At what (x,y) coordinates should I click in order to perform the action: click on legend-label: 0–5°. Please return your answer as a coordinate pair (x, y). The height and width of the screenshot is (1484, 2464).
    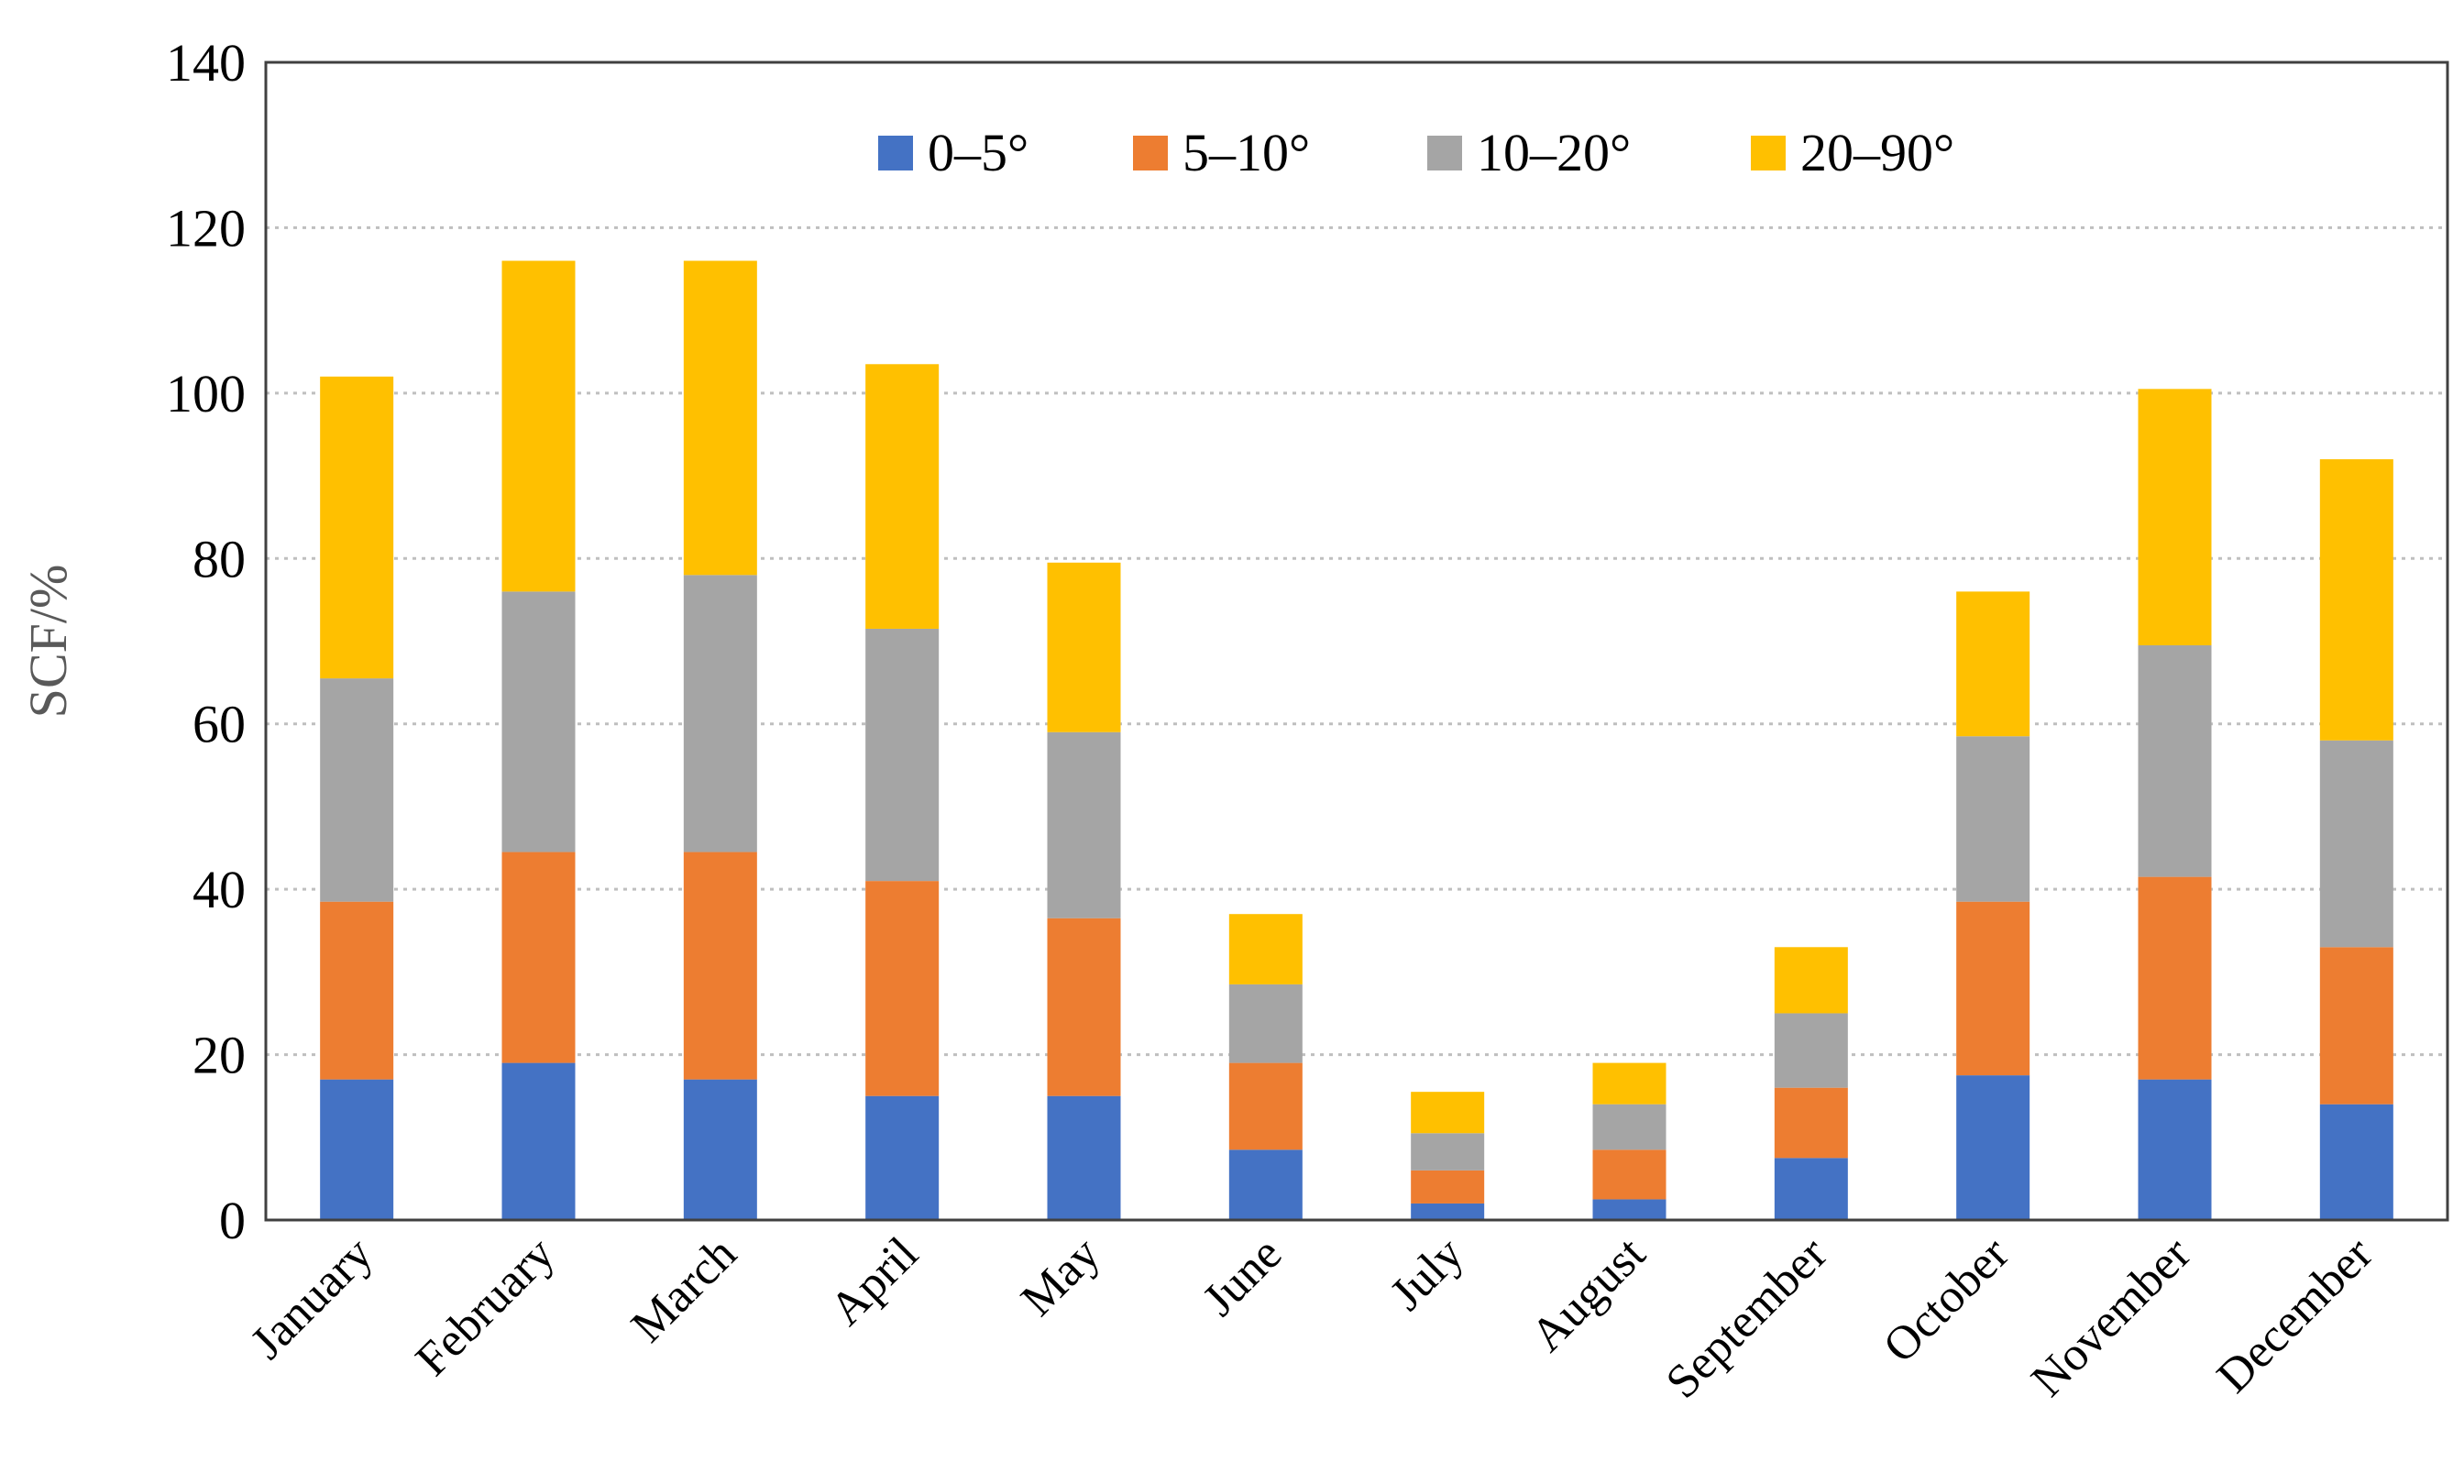
    Looking at the image, I should click on (978, 152).